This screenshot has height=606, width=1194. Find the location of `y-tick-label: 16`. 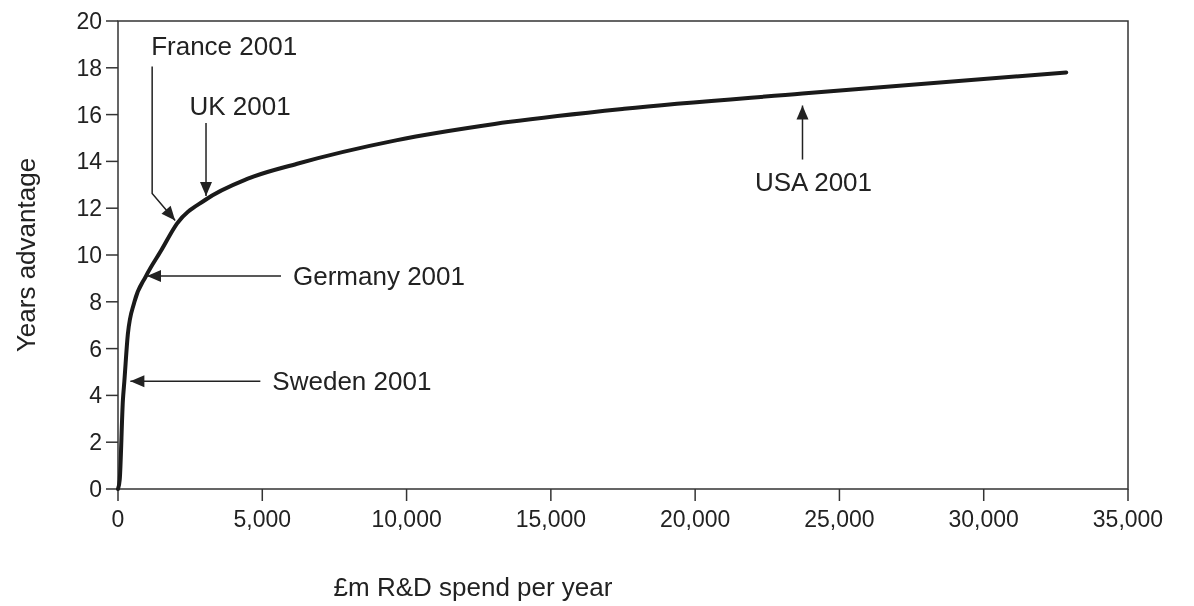

y-tick-label: 16 is located at coordinates (89, 114).